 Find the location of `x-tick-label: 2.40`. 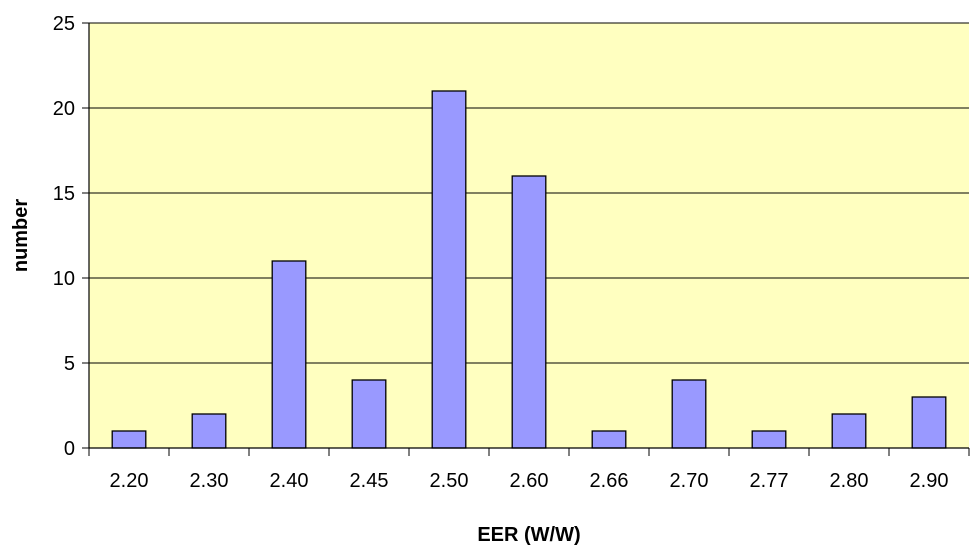

x-tick-label: 2.40 is located at coordinates (289, 481).